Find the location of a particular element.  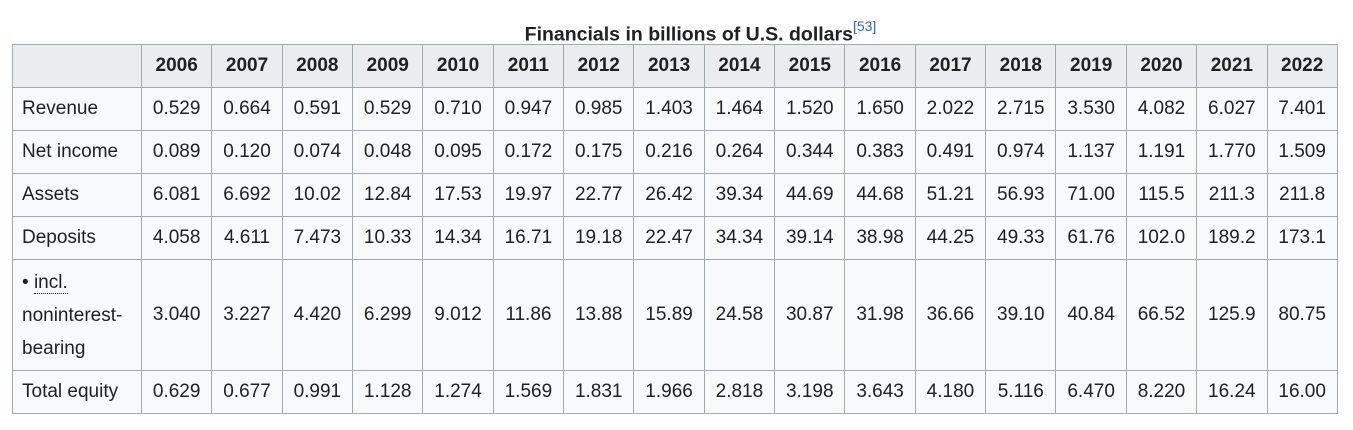

value-cell: 211.3 is located at coordinates (1232, 195).